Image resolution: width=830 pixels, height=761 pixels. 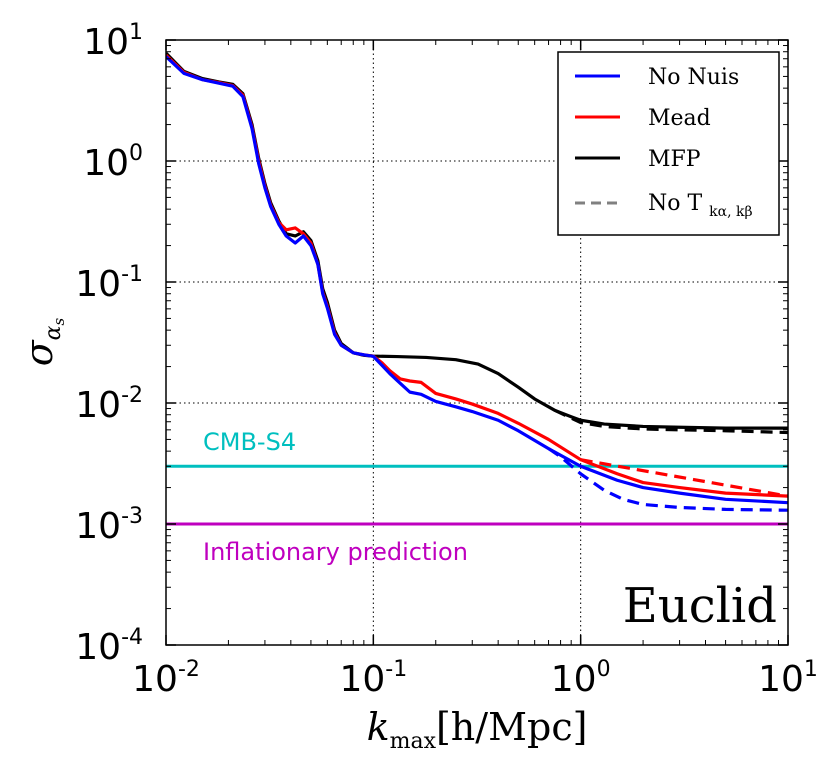 What do you see at coordinates (700, 606) in the screenshot?
I see `survey-label: Euclid` at bounding box center [700, 606].